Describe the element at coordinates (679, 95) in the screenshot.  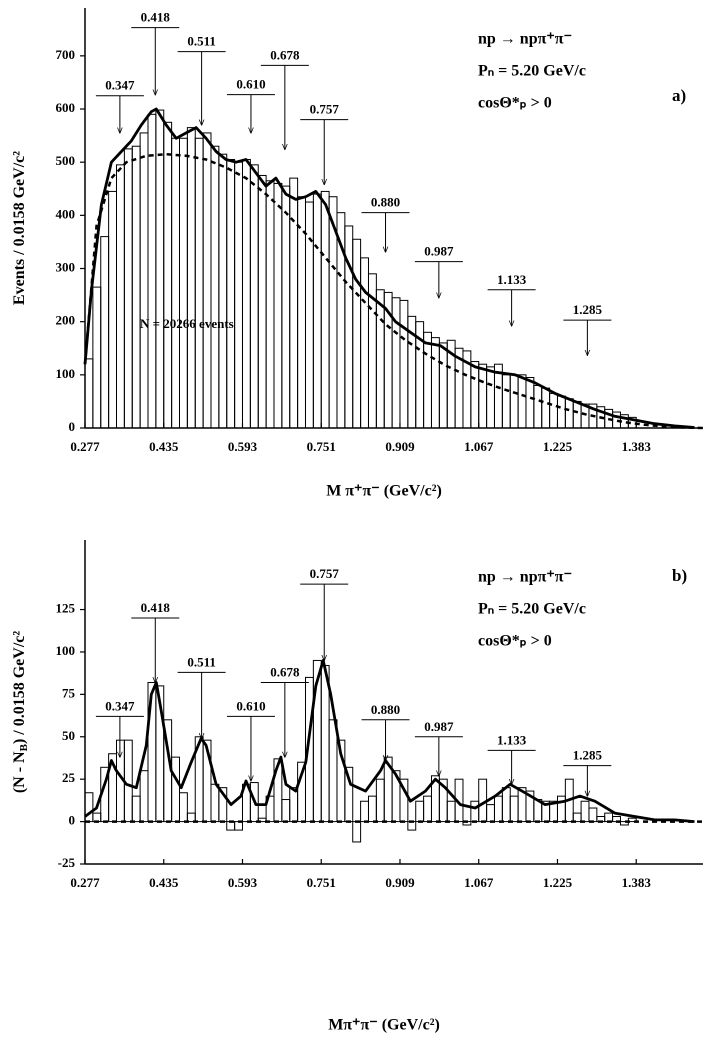
I see `panel-label: a)` at that location.